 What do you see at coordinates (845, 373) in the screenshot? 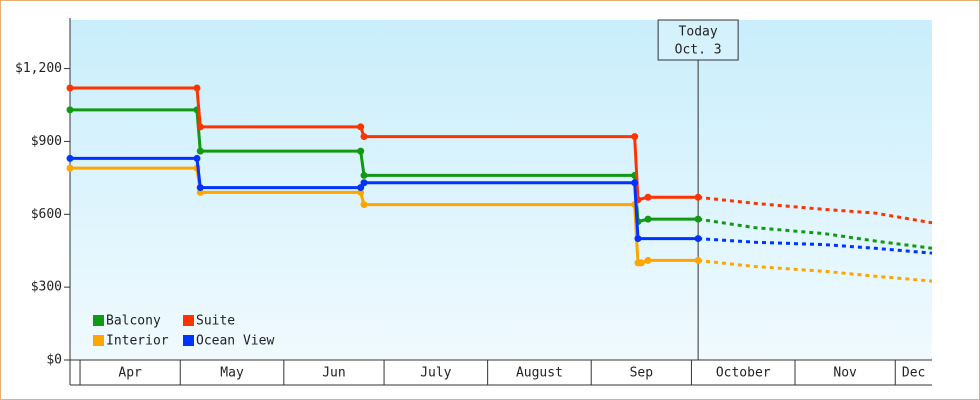
I see `x-tick-label: Nov` at bounding box center [845, 373].